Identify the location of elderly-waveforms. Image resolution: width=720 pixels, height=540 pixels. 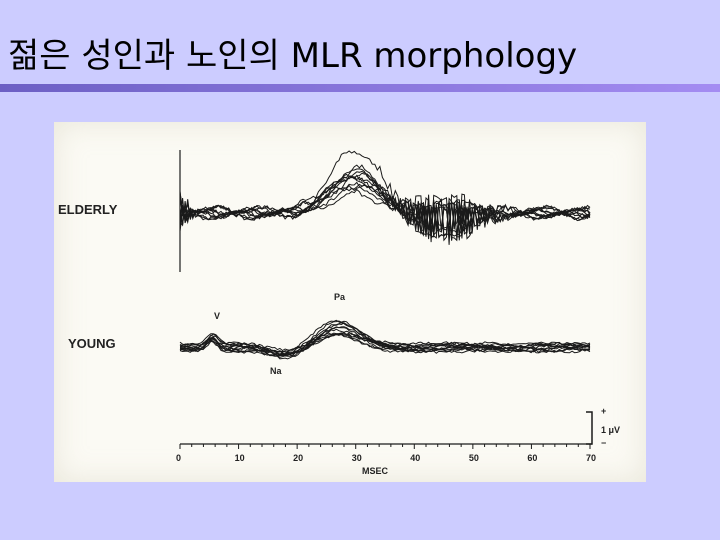
(385, 197).